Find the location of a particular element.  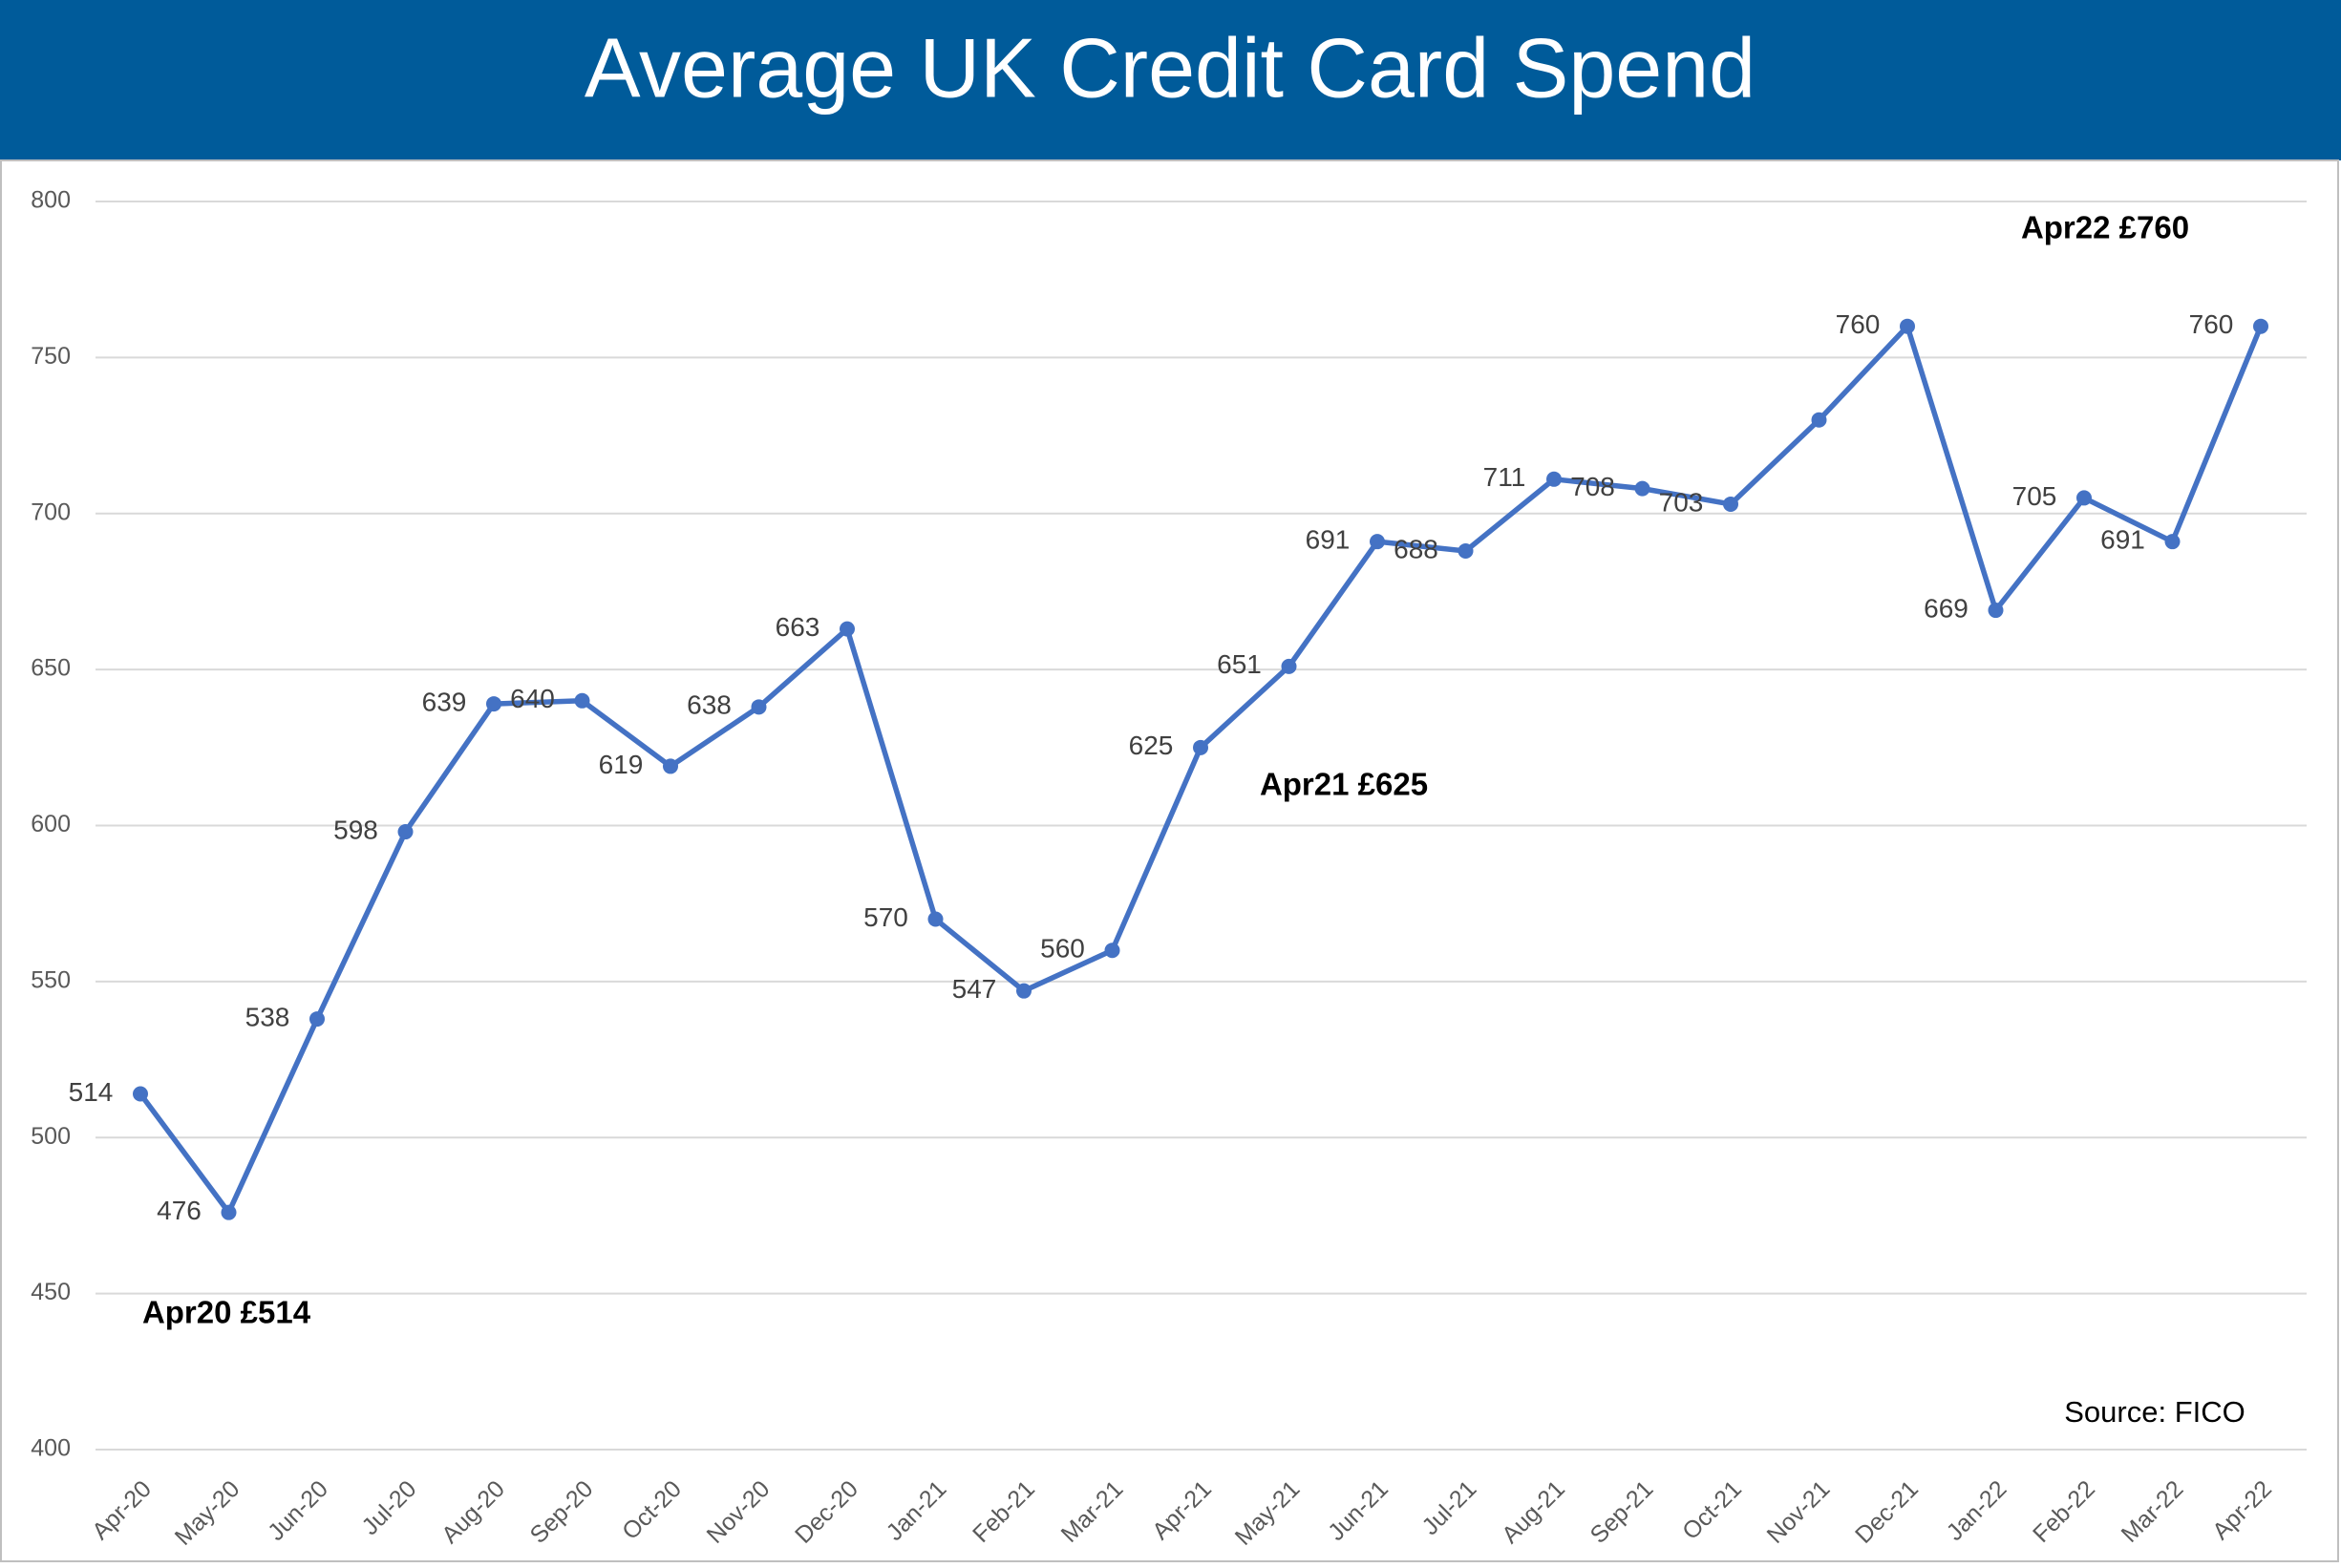

data-label: 547 is located at coordinates (974, 989).